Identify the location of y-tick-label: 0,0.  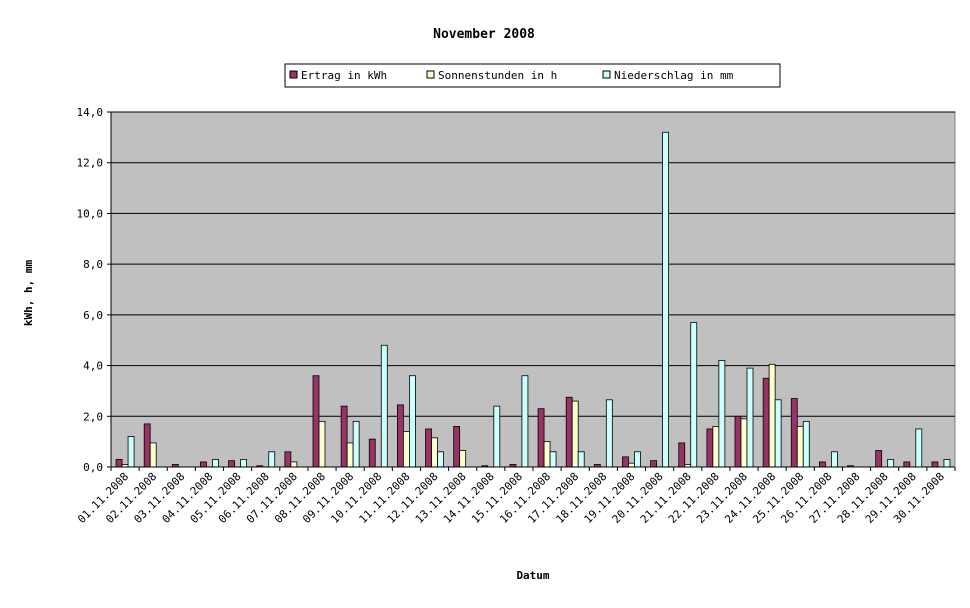
(93, 467).